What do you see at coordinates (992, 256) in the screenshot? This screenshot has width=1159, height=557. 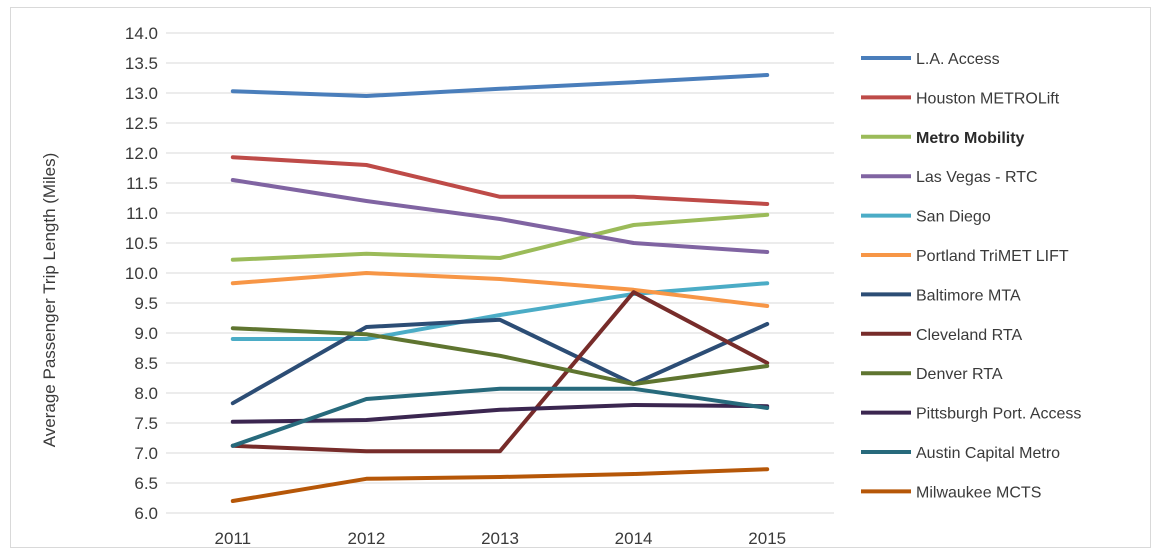 I see `legend-label: Portland TriMET LIFT` at bounding box center [992, 256].